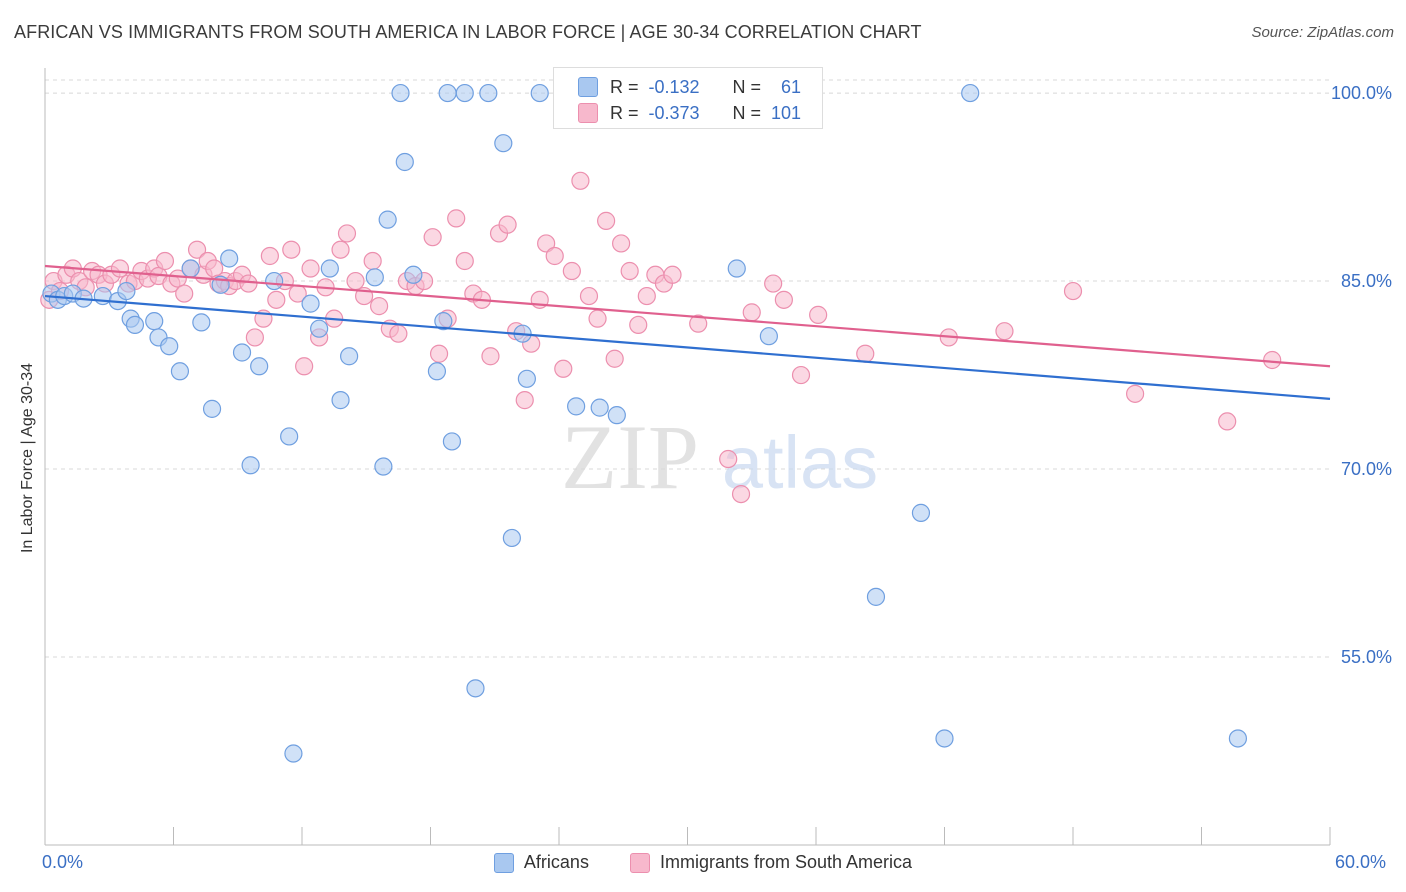  I want to click on n-label: N =, so click(747, 112).